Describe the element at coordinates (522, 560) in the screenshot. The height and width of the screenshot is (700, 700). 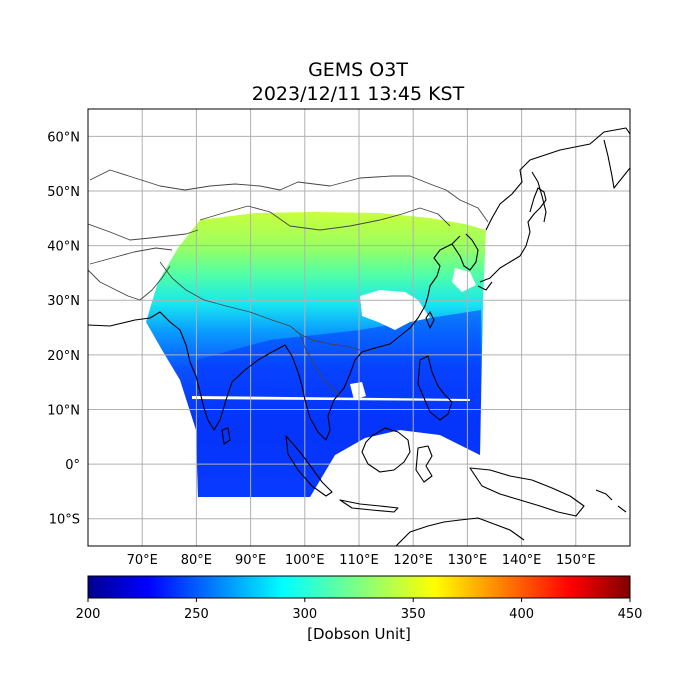
I see `lon-tick-label: 140°E` at that location.